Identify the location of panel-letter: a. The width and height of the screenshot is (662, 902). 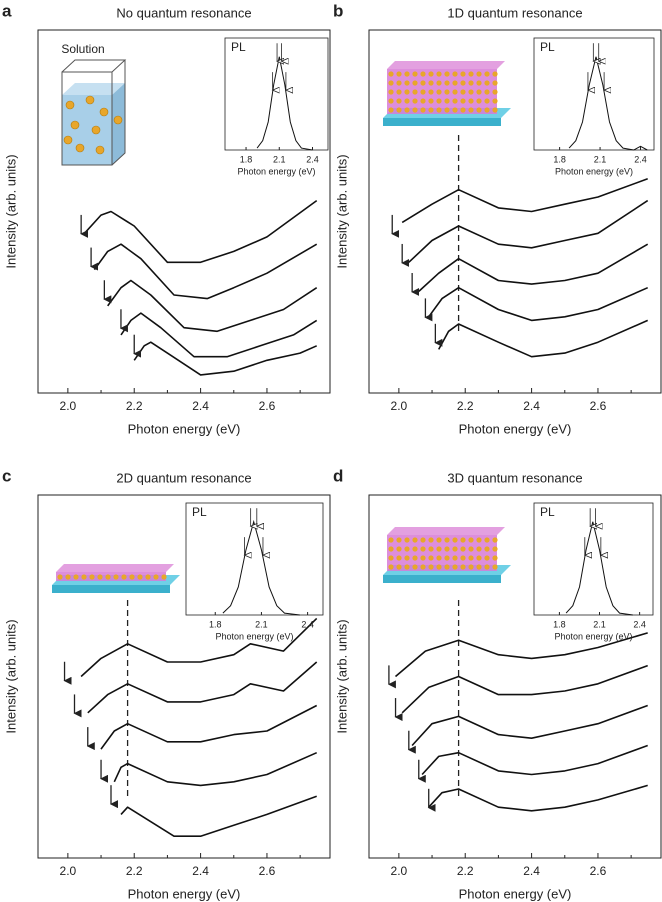
(7, 10).